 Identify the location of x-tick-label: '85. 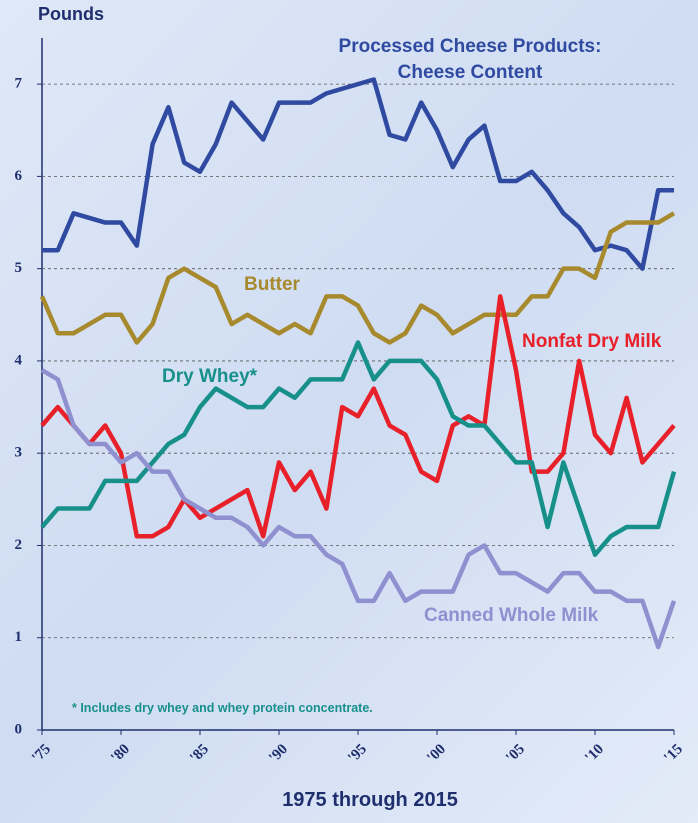
(199, 753).